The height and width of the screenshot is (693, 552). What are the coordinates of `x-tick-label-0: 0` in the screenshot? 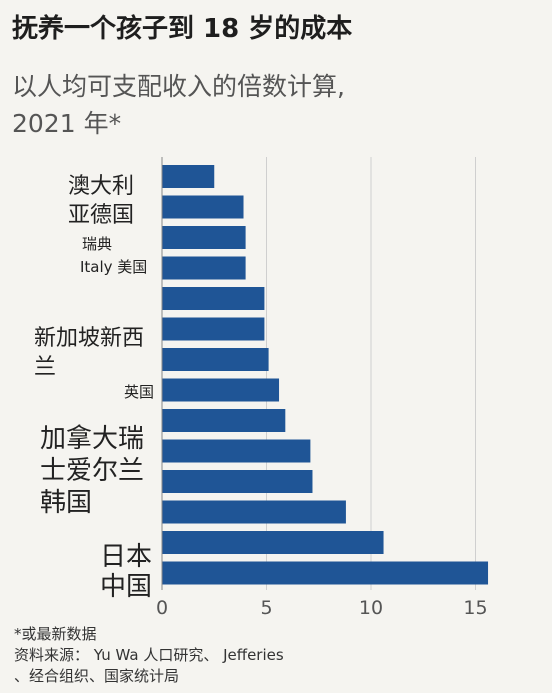 It's located at (162, 608).